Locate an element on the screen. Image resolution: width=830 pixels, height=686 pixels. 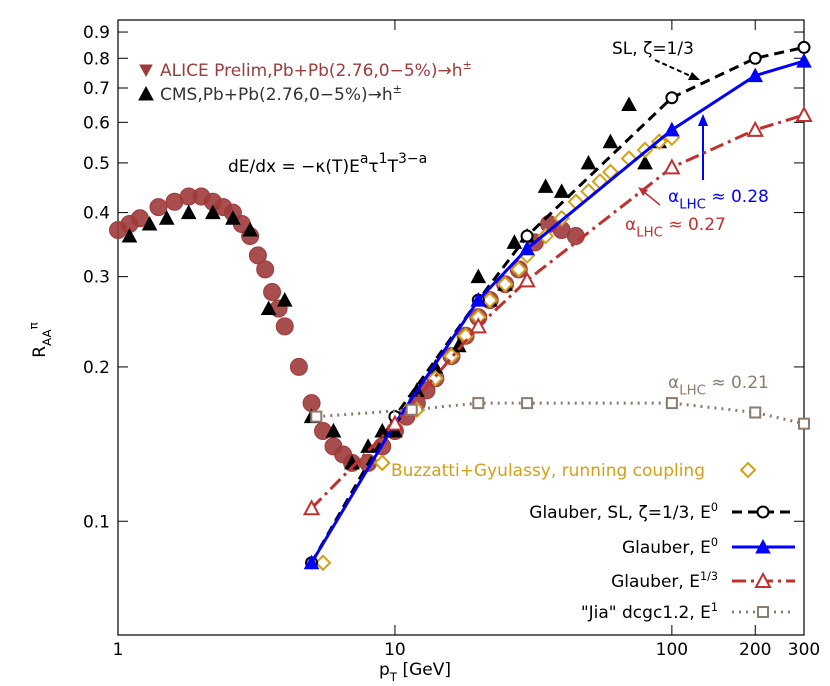
annotation: αLHC ≈ 0.28 is located at coordinates (718, 200).